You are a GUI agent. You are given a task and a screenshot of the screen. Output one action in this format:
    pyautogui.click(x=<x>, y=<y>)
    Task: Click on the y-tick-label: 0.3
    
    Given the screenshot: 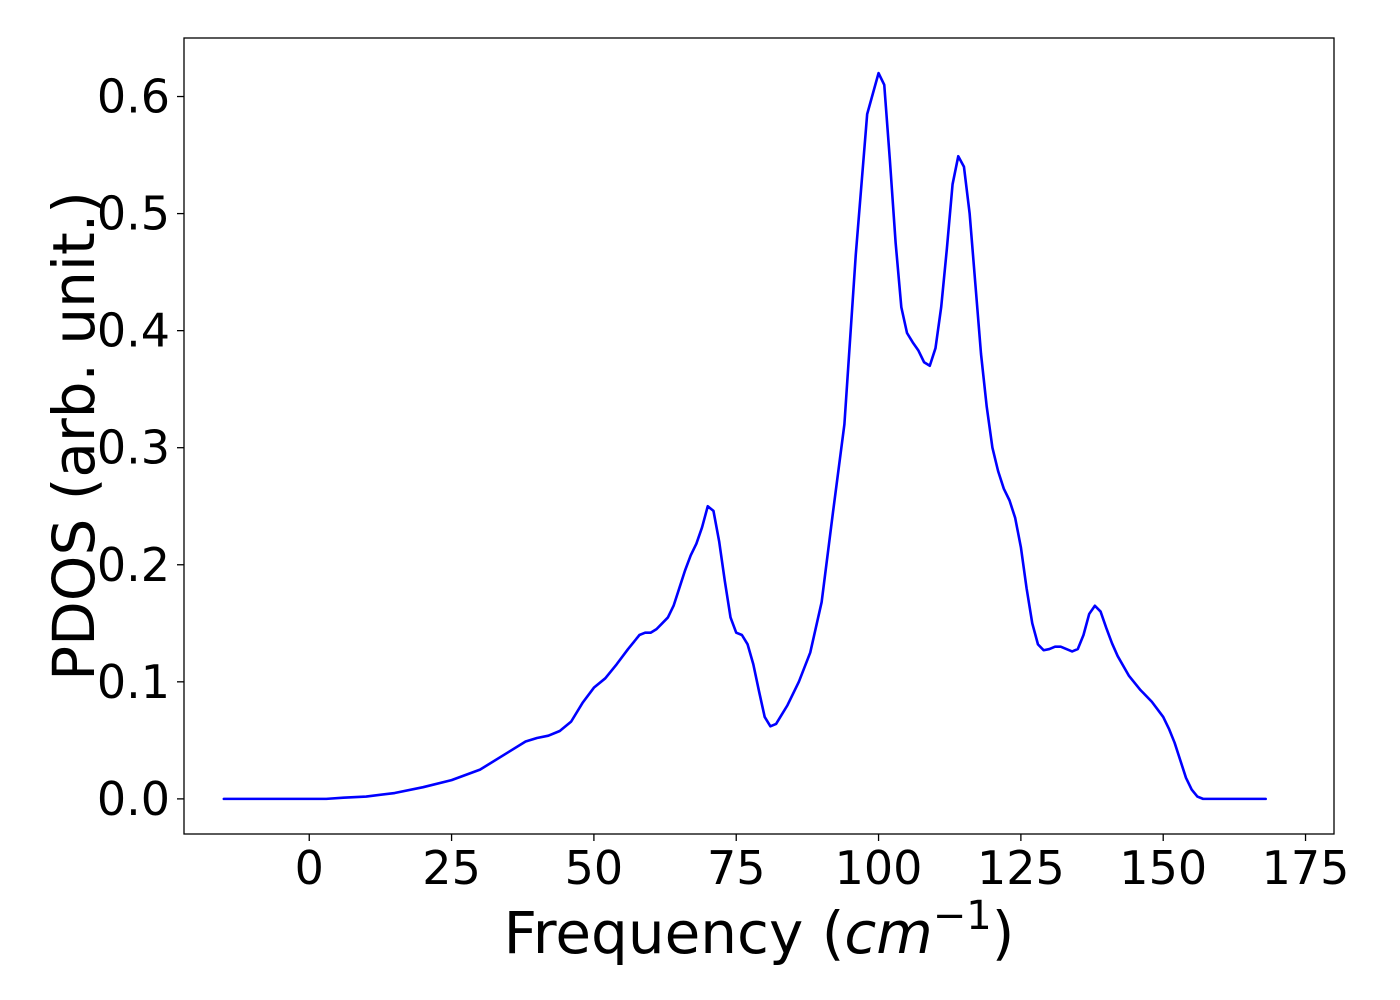 What is the action you would take?
    pyautogui.click(x=133, y=448)
    